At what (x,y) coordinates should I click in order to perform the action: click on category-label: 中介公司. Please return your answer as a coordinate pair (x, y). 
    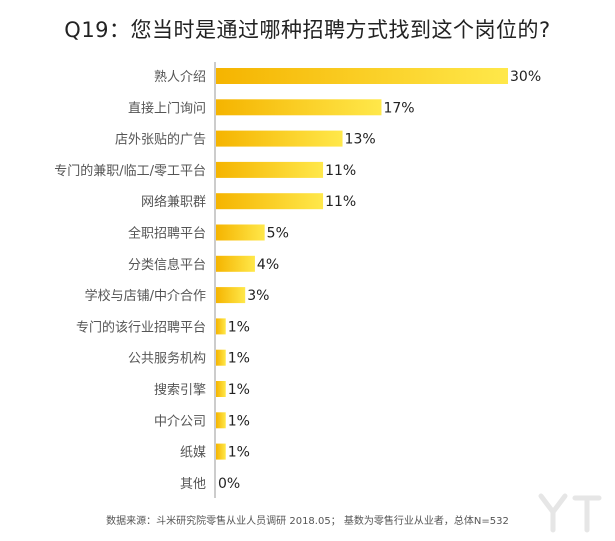
    Looking at the image, I should click on (180, 421).